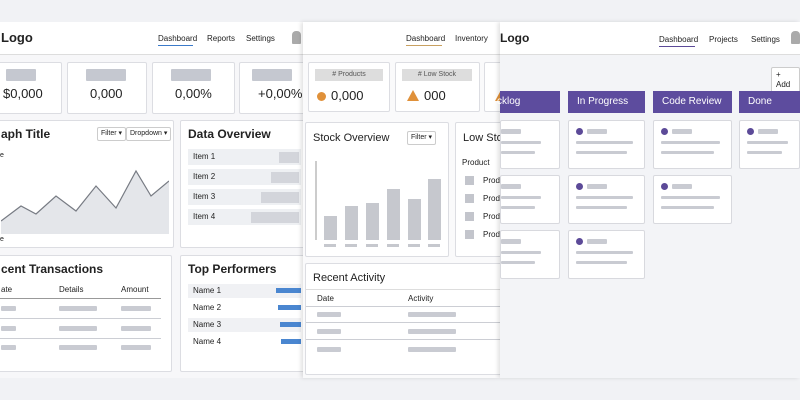  Describe the element at coordinates (382, 245) in the screenshot. I see `x-placeholders` at that location.